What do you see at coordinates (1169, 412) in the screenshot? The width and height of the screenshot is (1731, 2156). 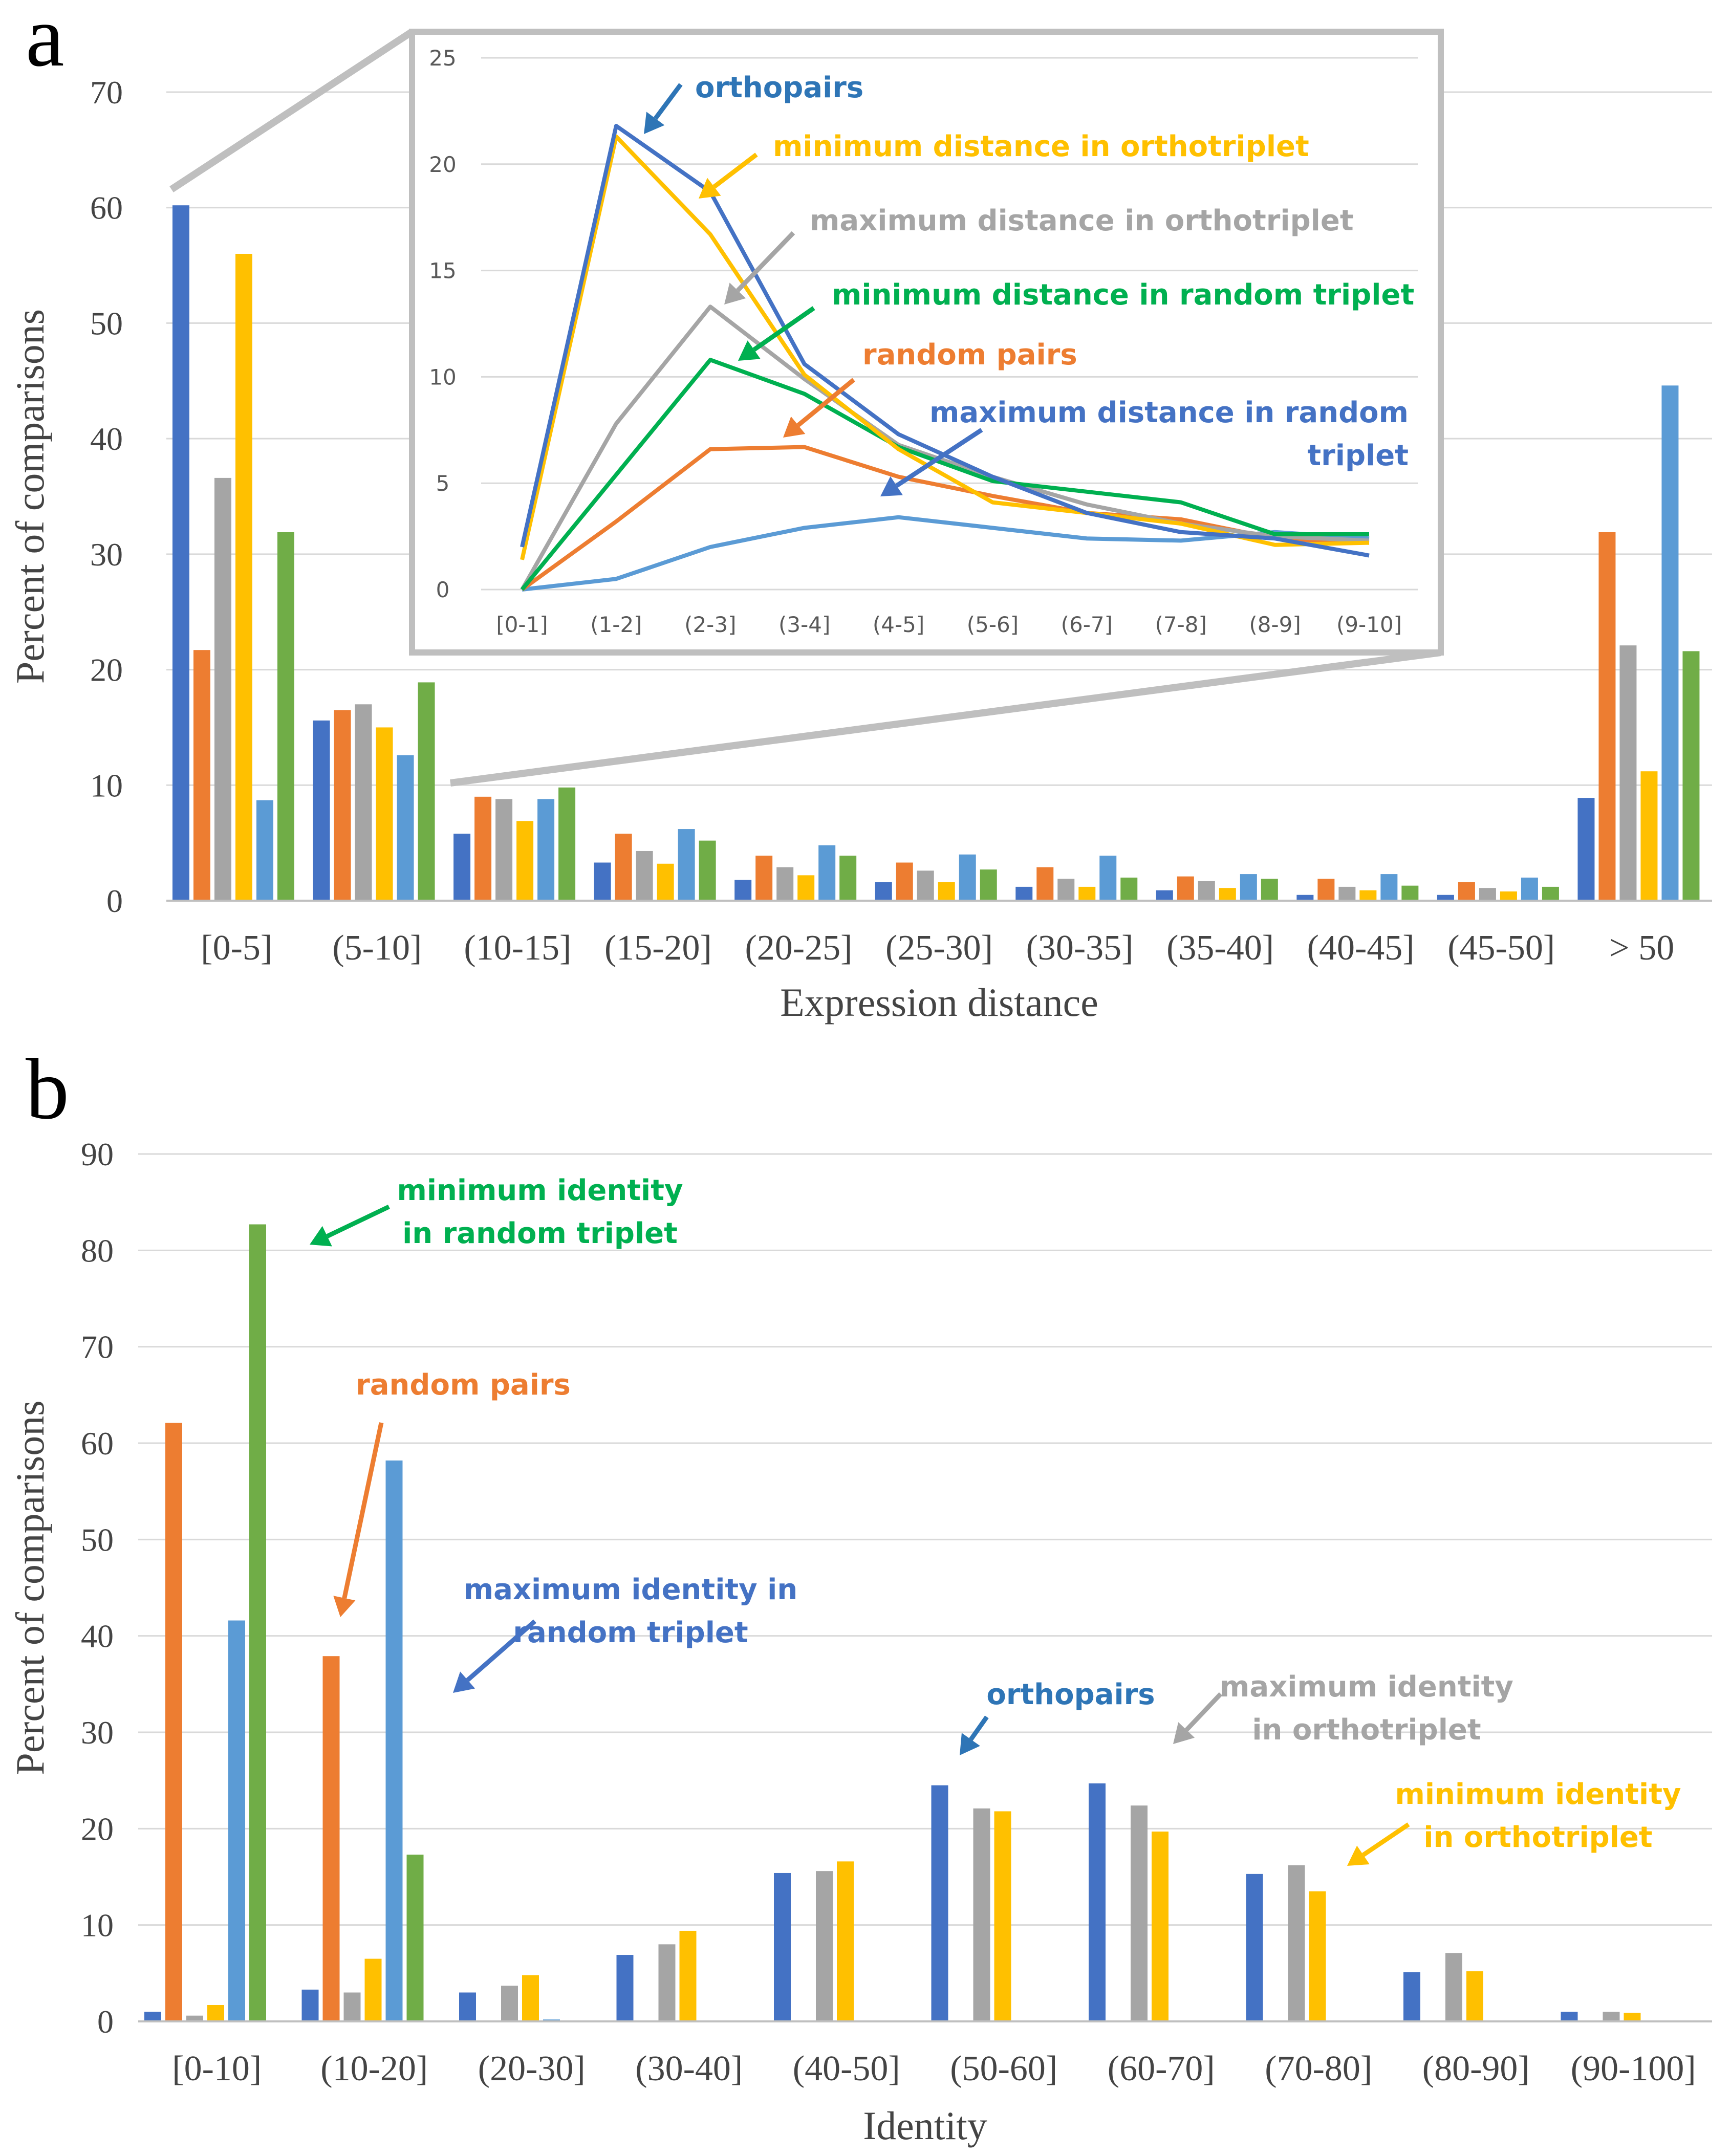 I see `annotation-label: maximum distance in random` at bounding box center [1169, 412].